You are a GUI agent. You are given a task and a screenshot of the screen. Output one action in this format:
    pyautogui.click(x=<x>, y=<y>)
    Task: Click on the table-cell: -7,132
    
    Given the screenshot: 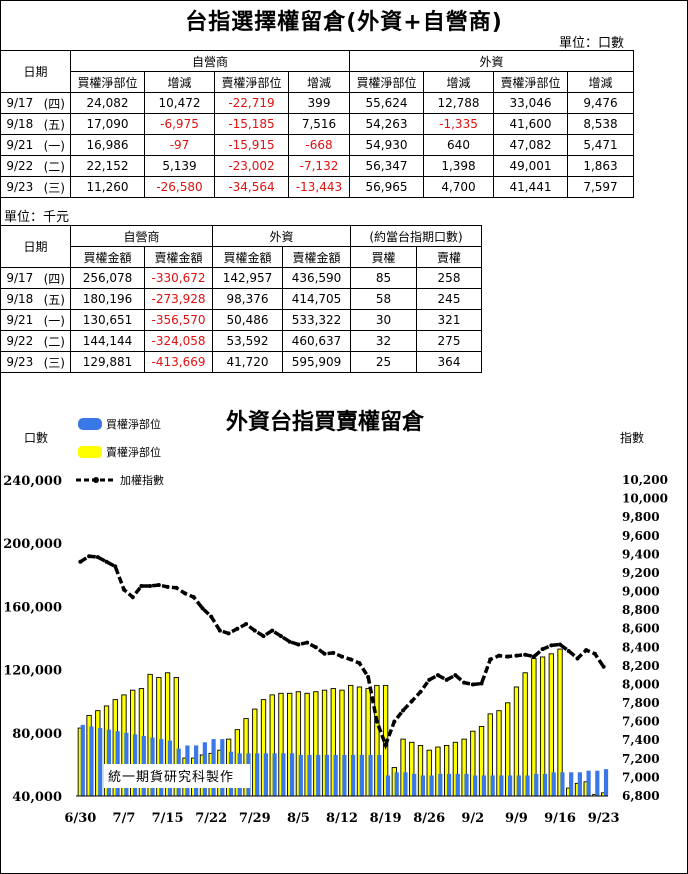 What is the action you would take?
    pyautogui.click(x=319, y=166)
    